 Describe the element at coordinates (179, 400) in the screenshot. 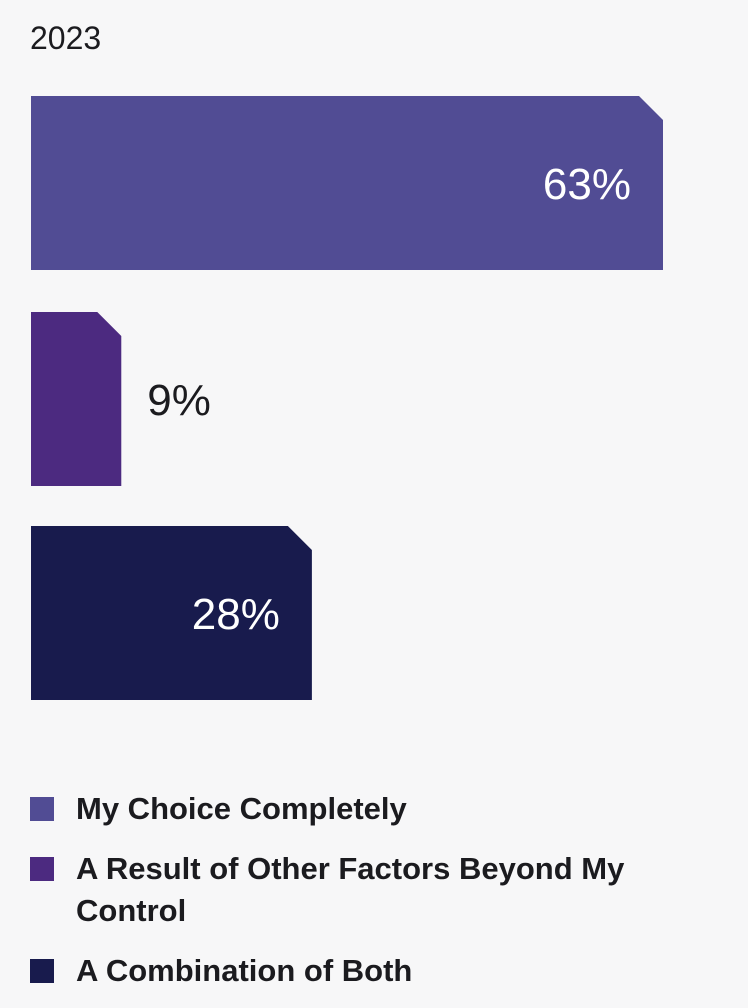

I see `bar-label-other-factors: 9%` at that location.